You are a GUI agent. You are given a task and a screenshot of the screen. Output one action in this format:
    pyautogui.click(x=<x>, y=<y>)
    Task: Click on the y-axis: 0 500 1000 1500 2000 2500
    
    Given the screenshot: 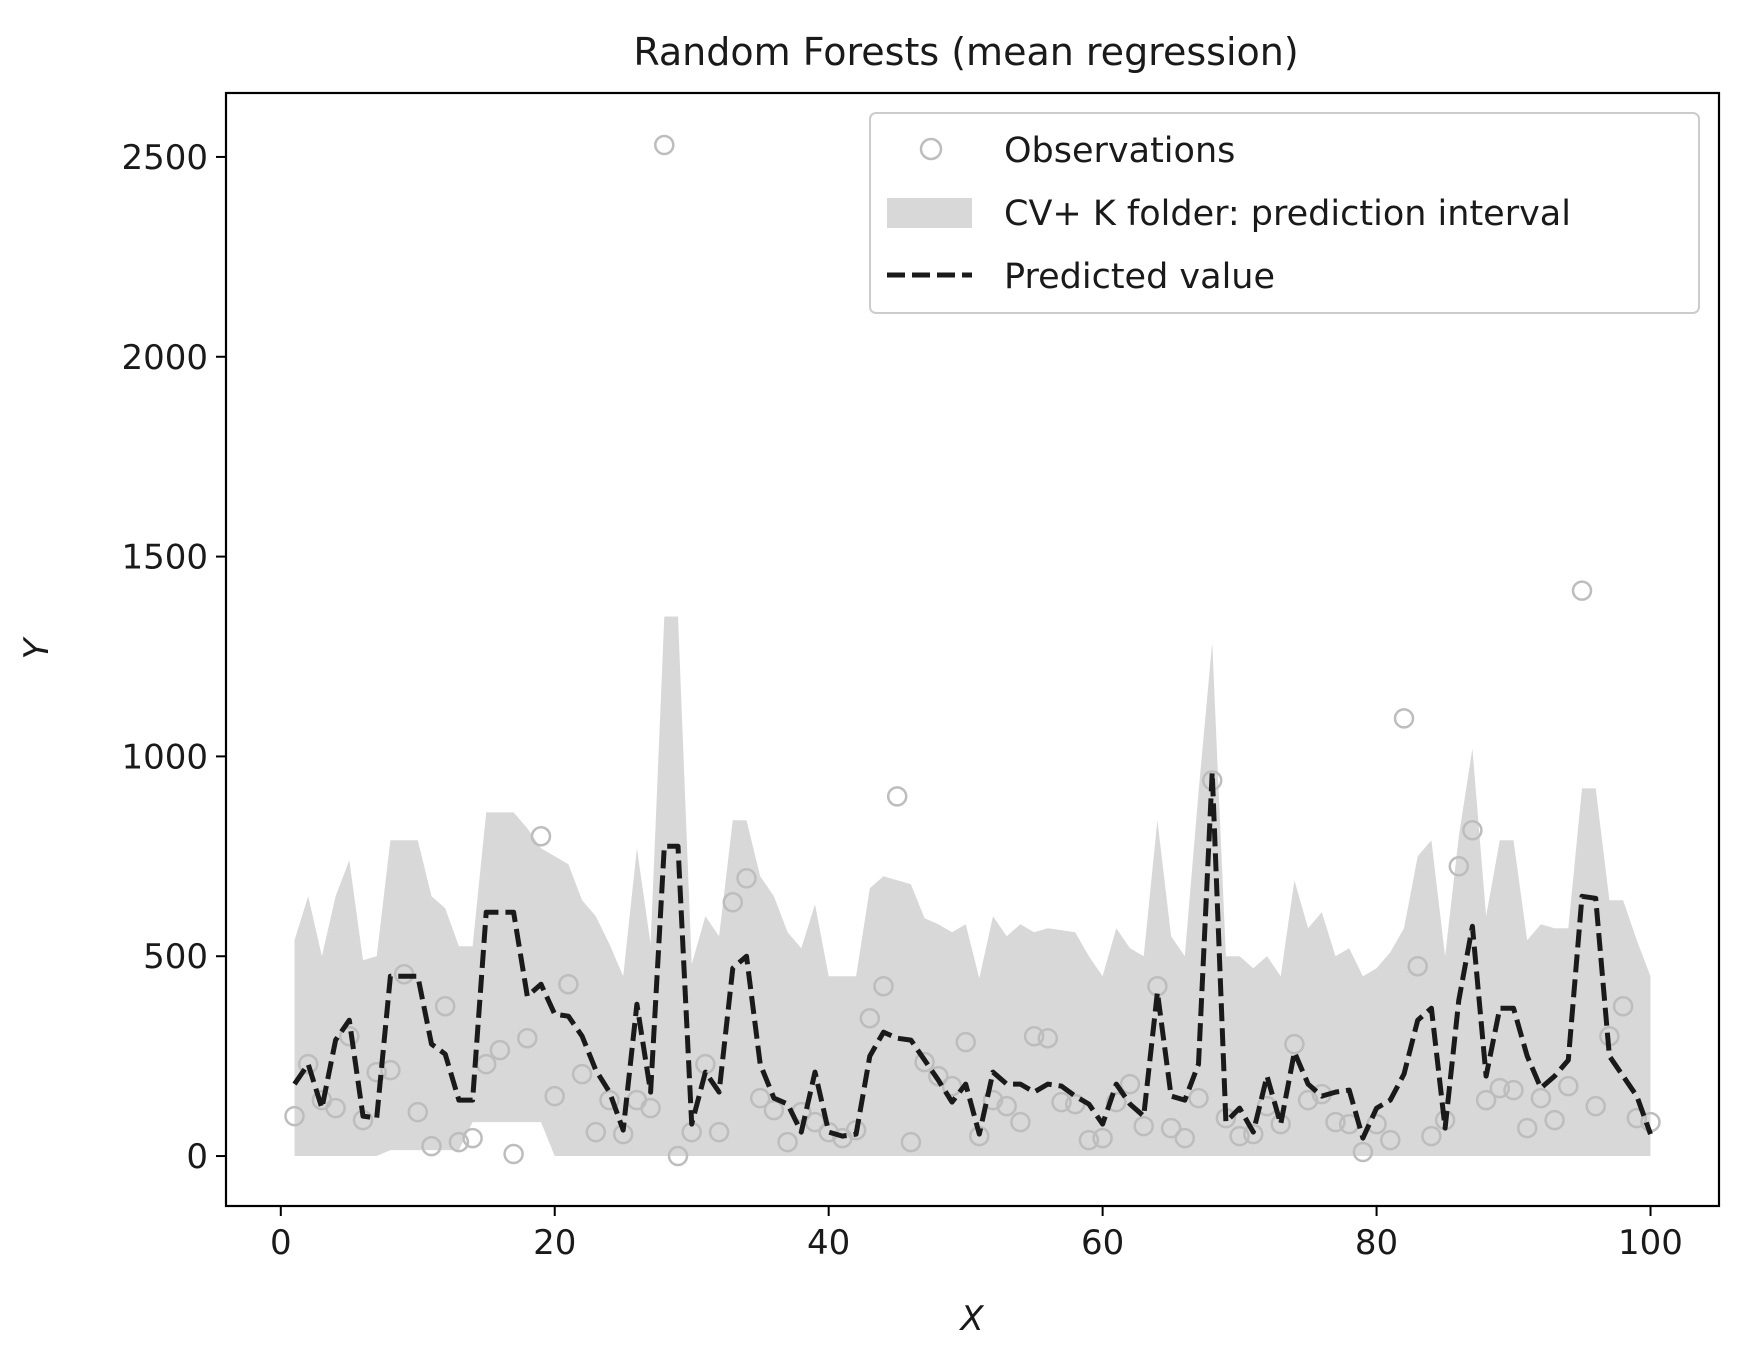 What is the action you would take?
    pyautogui.click(x=173, y=657)
    